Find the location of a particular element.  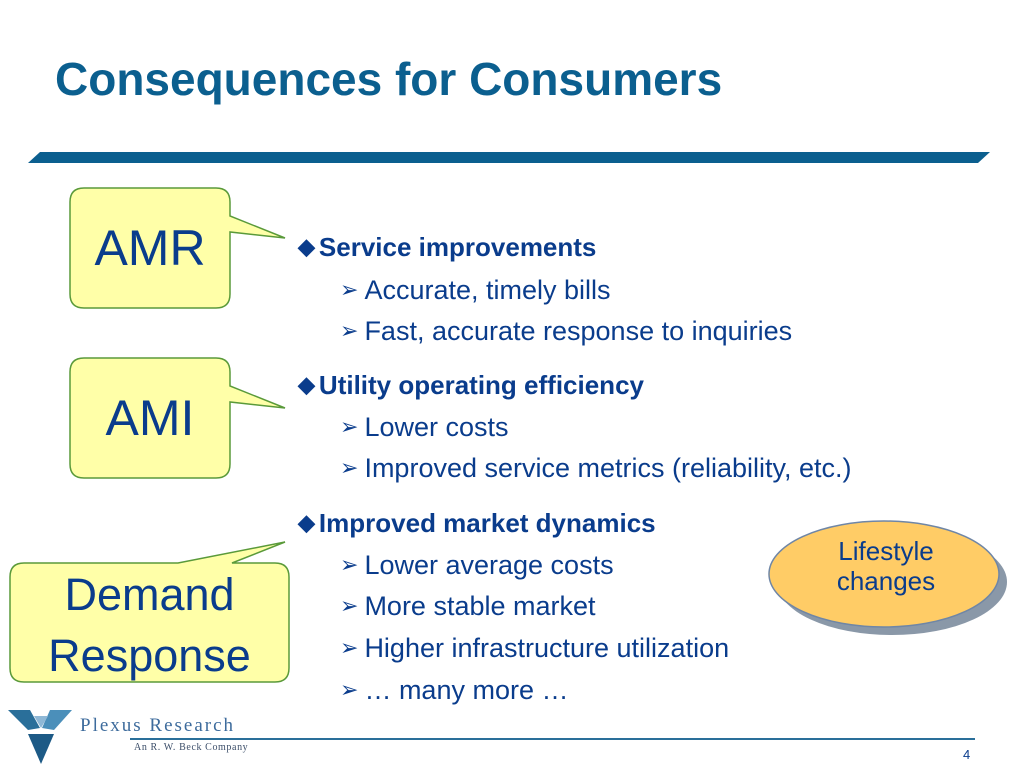

list-item-text: Lower average costs is located at coordinates (489, 565).